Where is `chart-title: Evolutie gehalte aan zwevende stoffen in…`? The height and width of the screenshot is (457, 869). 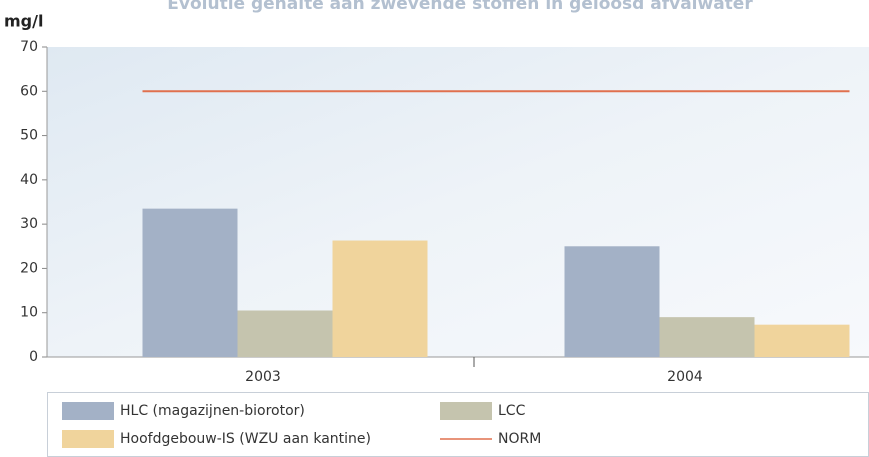 chart-title: Evolutie gehalte aan zwevende stoffen in… is located at coordinates (460, 7).